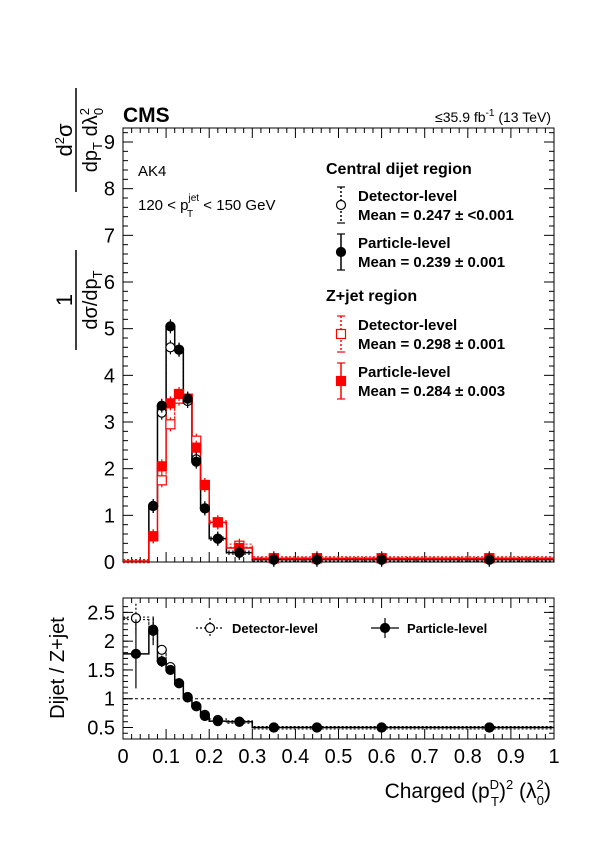 Image resolution: width=595 pixels, height=842 pixels. I want to click on bottom-legend-particle: Particle-level, so click(447, 628).